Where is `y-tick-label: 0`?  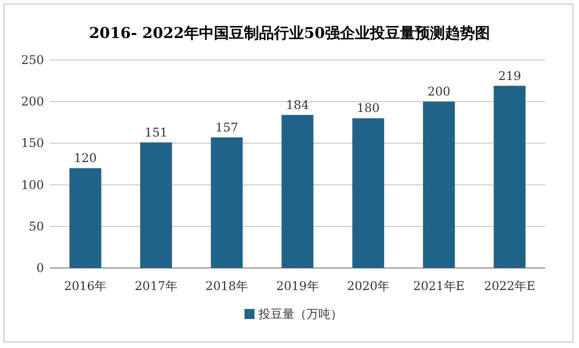 y-tick-label: 0 is located at coordinates (40, 268).